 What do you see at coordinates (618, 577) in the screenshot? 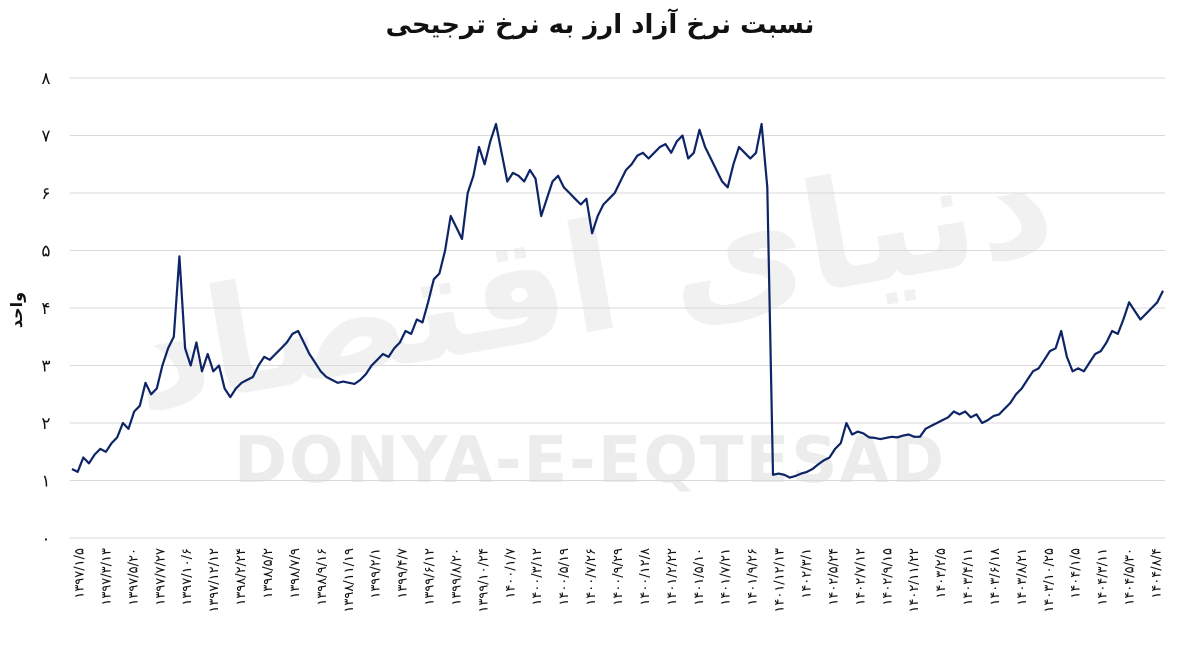
I see `x-tick-label: ۱۴۰۰/۹/۲۹` at bounding box center [618, 577].